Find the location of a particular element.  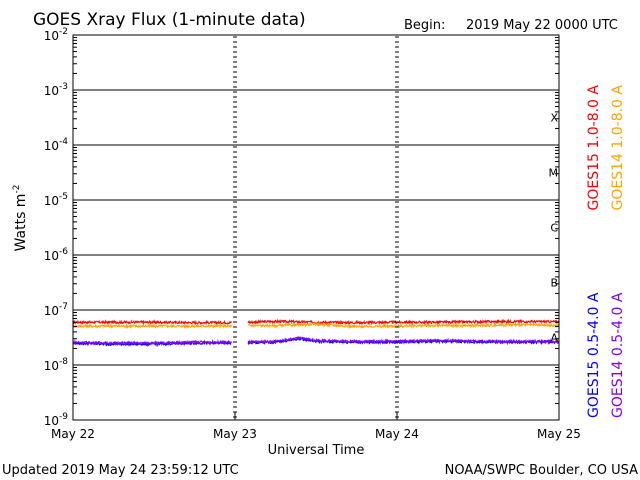

y-tick-label: 10⁻⁶ is located at coordinates (56, 255).